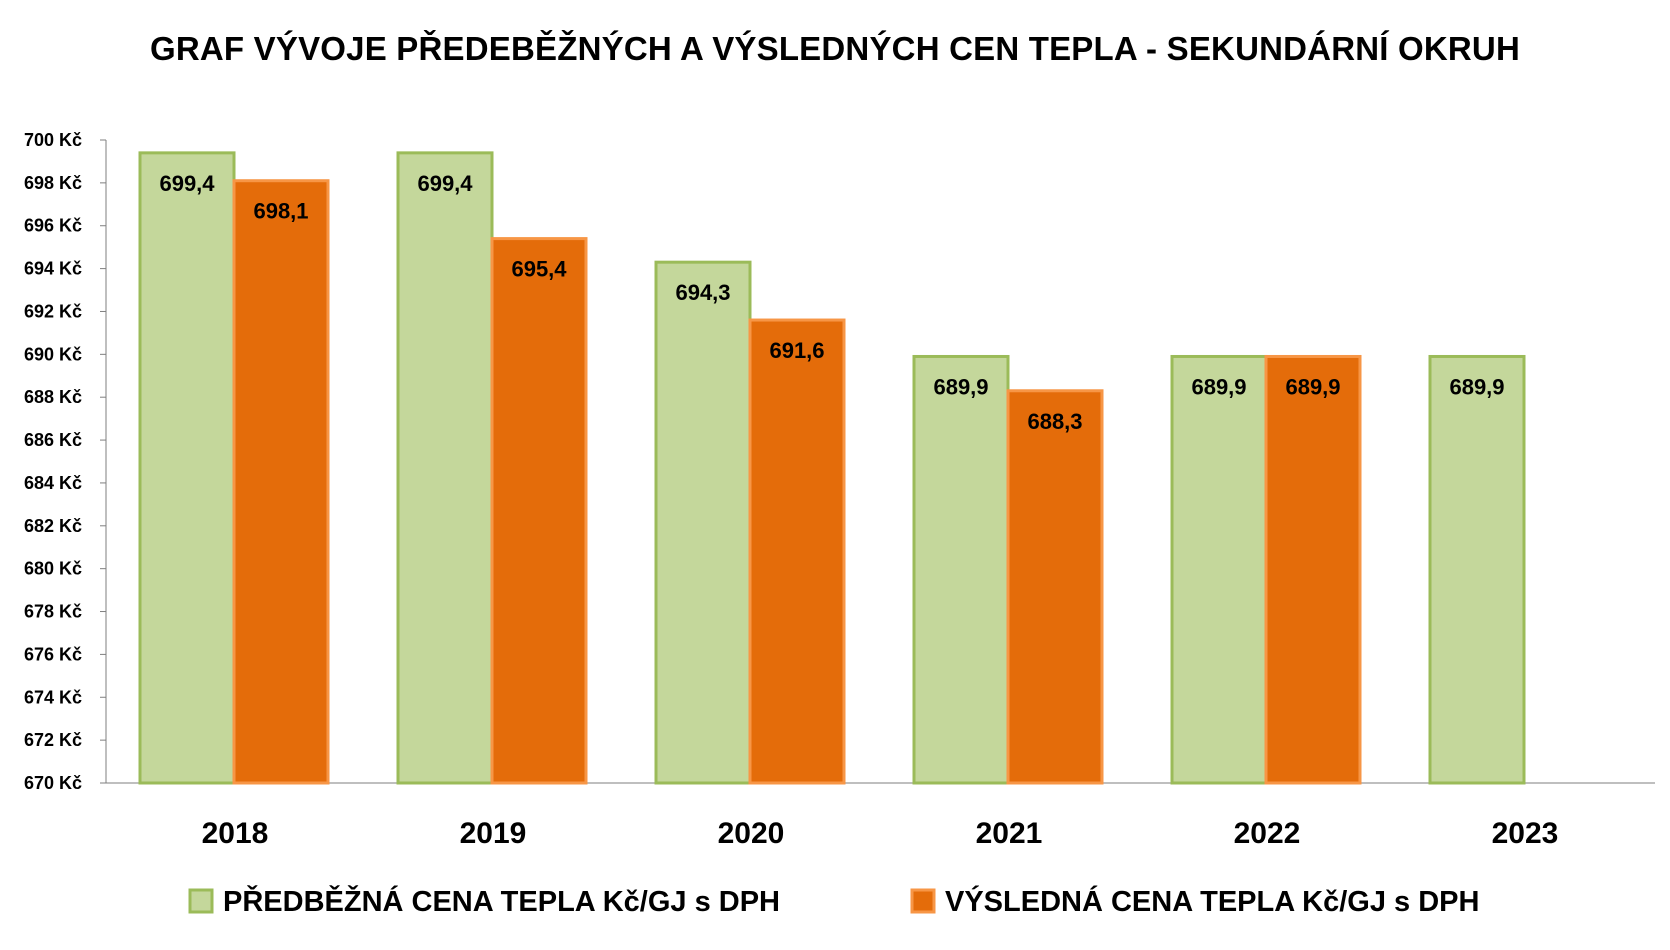 The image size is (1670, 950). What do you see at coordinates (1054, 421) in the screenshot?
I see `data-label: 688,3` at bounding box center [1054, 421].